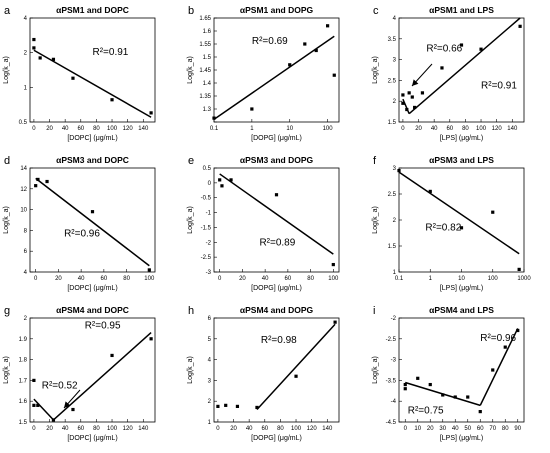 This screenshot has height=453, width=550. What do you see at coordinates (207, 84) in the screenshot?
I see `y-tick-label: 1.4` at bounding box center [207, 84].